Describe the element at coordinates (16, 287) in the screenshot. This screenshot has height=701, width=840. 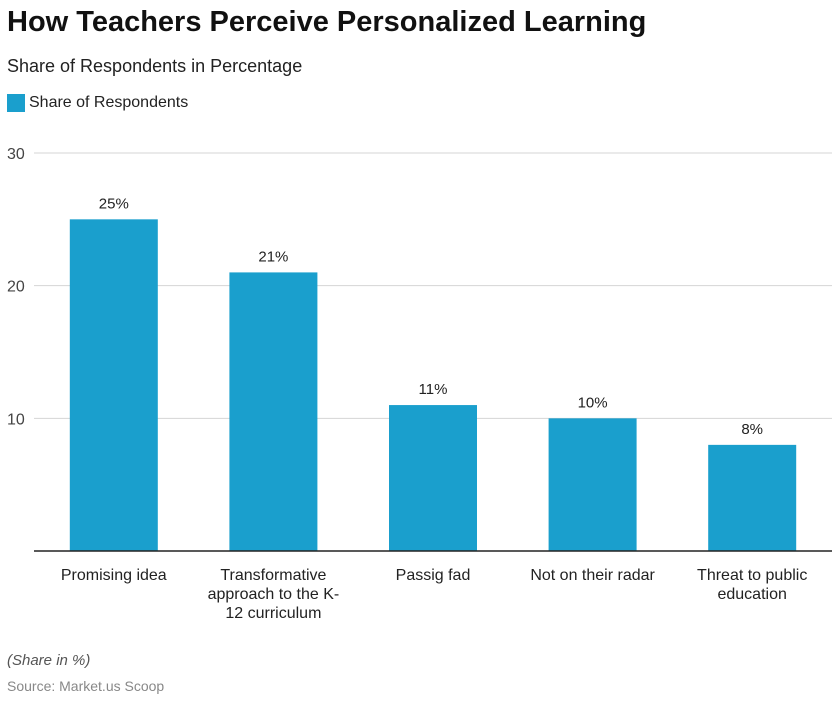
I see `y-tick-label: 20` at that location.